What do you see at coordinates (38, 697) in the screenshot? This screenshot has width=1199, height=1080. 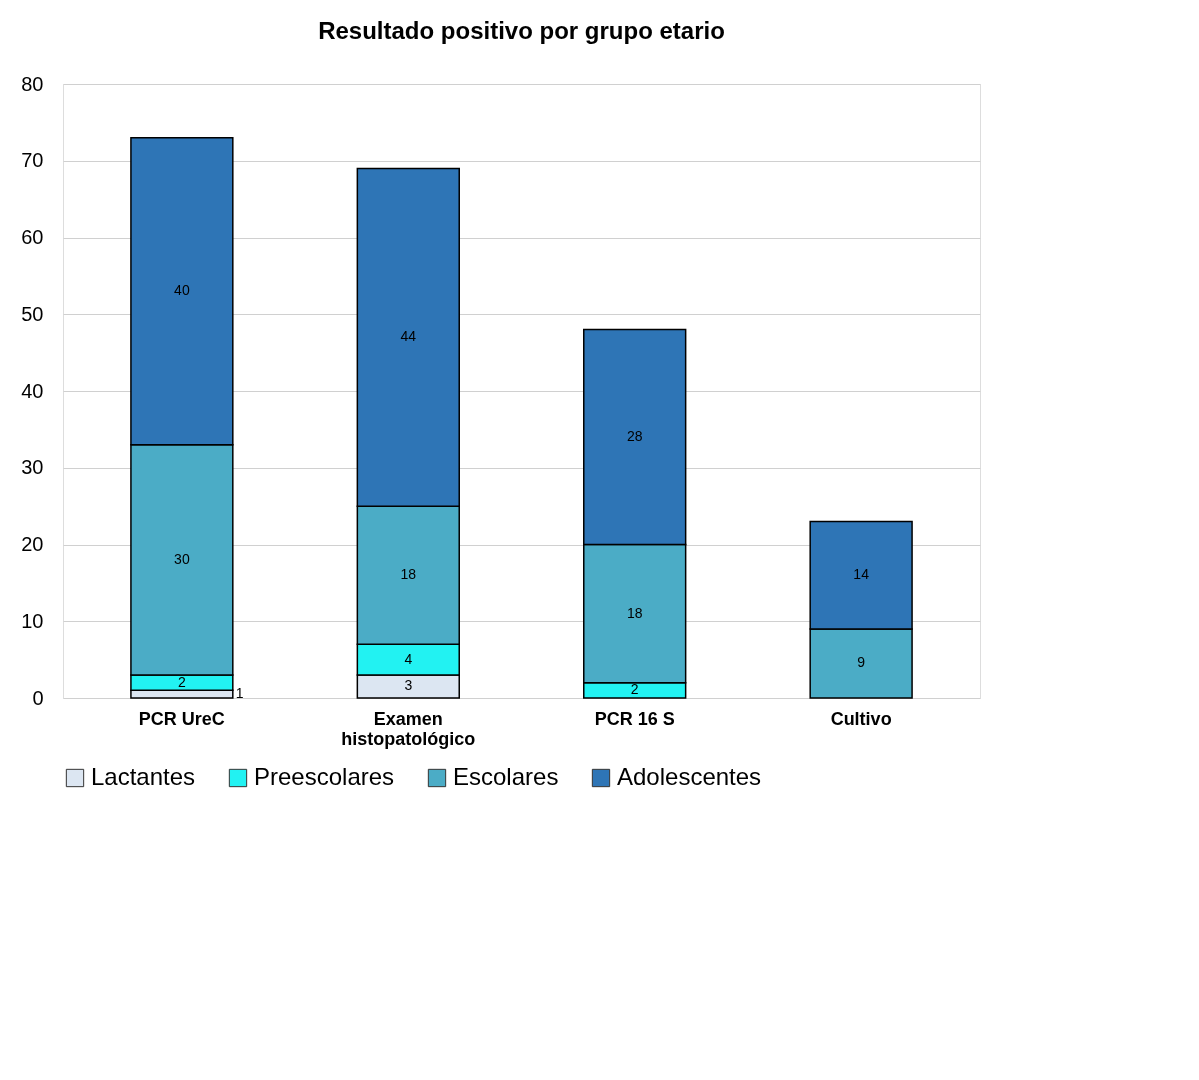 I see `y-tick-label: 0` at bounding box center [38, 697].